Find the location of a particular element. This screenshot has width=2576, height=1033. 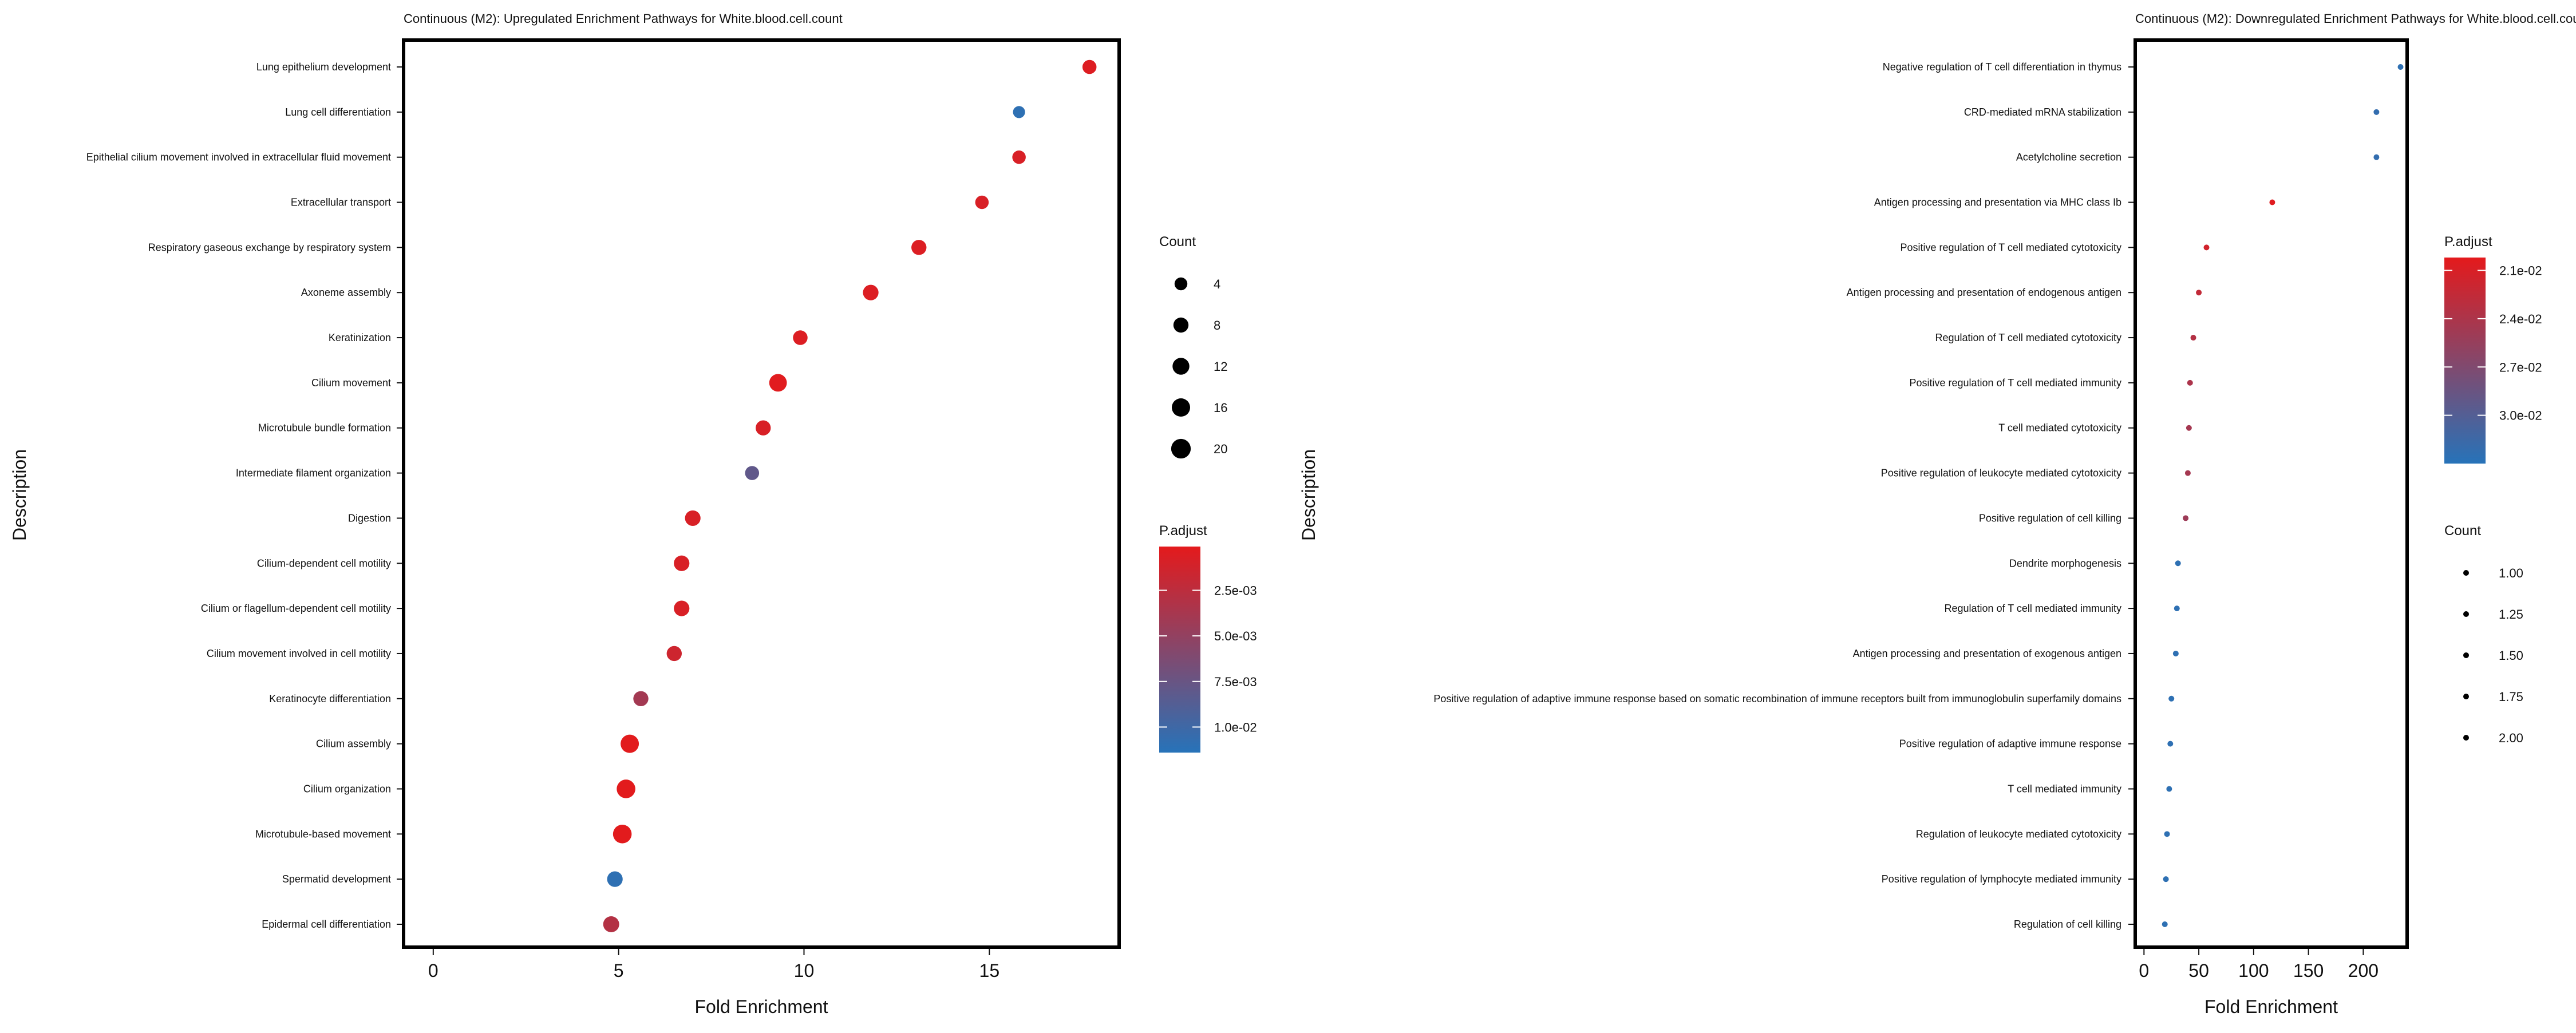

x-tick-label: 150 is located at coordinates (2308, 970).